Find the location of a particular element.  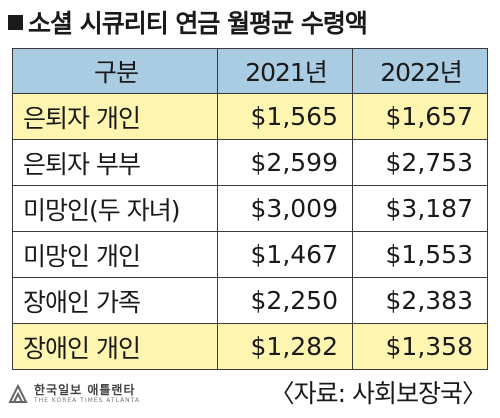

table-row: 미망인 개인 $1,467 $1,553 is located at coordinates (250, 254).